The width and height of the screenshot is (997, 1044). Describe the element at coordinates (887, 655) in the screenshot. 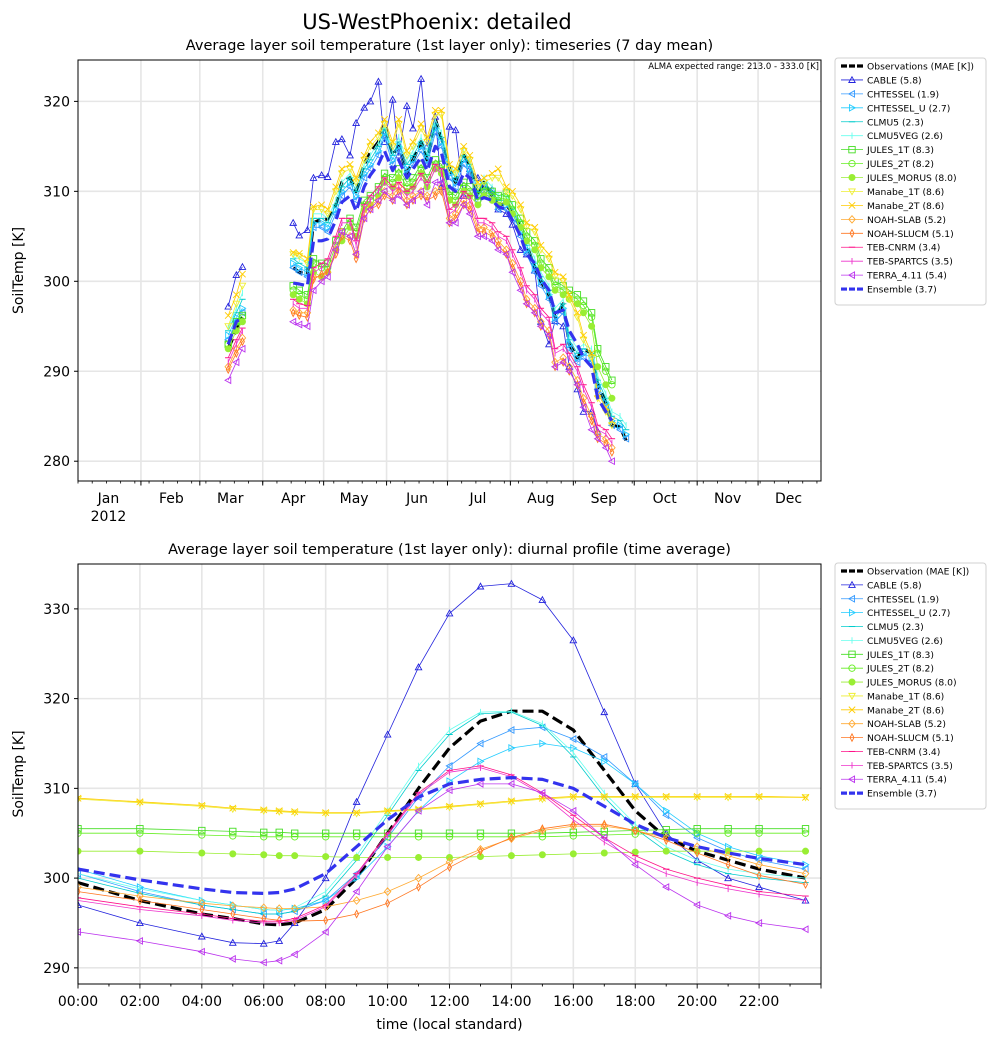

I see `legend-item: JULES_1T (8.3)` at that location.